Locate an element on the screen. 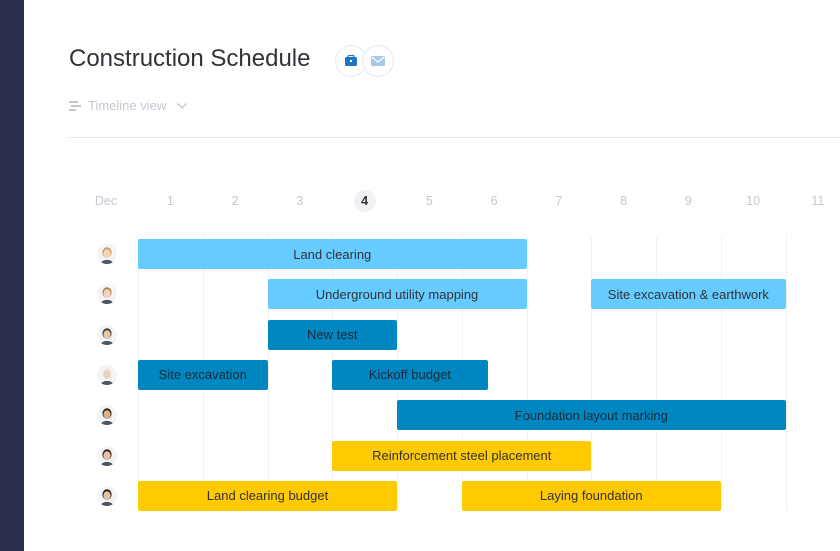 This screenshot has height=551, width=840. header-divider is located at coordinates (454, 137).